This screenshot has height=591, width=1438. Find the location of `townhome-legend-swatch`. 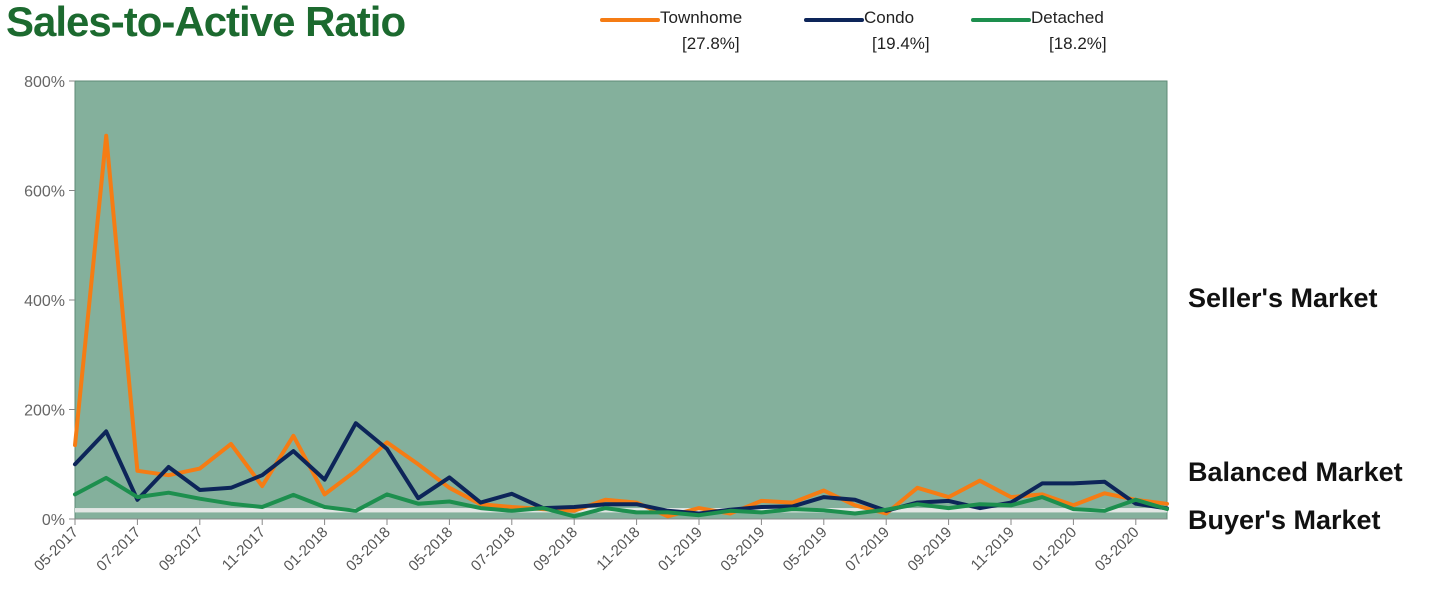

townhome-legend-swatch is located at coordinates (630, 20).